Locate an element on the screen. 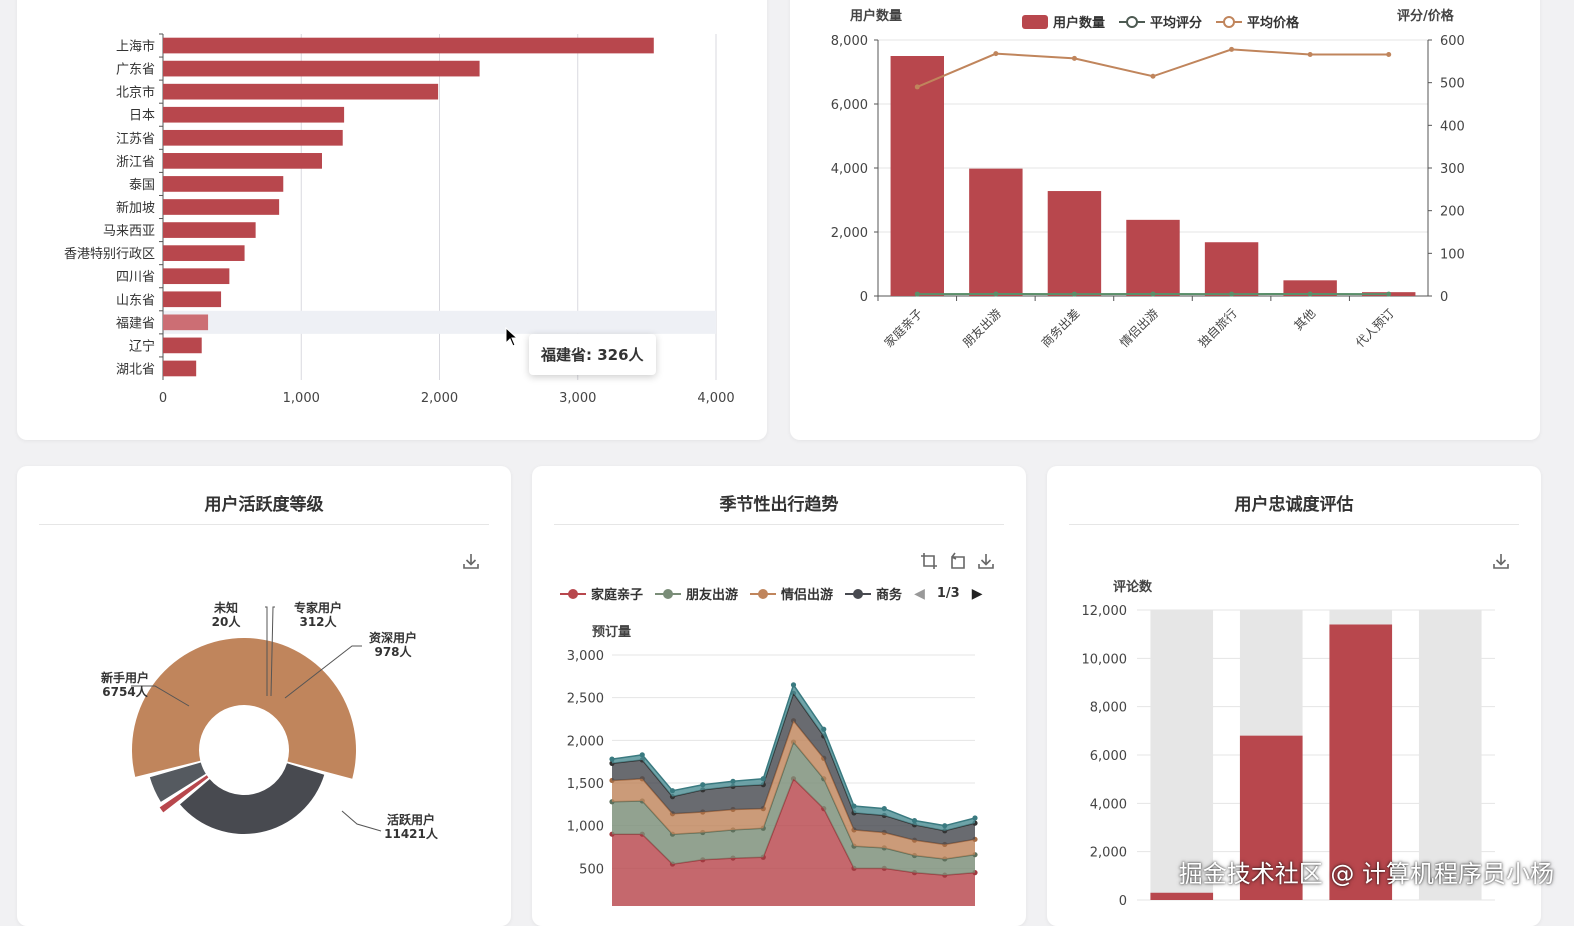 The height and width of the screenshot is (926, 1574). y-category-label: 四川省 is located at coordinates (135, 277).